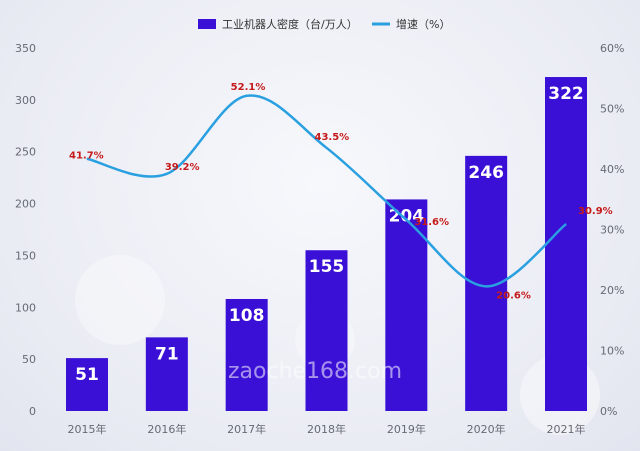 Image resolution: width=640 pixels, height=451 pixels. What do you see at coordinates (25, 100) in the screenshot?
I see `left-tick-label: 300` at bounding box center [25, 100].